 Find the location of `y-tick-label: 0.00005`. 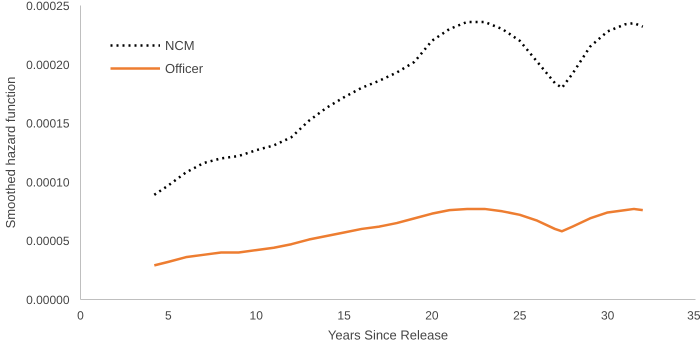

y-tick-label: 0.00005 is located at coordinates (48, 241).